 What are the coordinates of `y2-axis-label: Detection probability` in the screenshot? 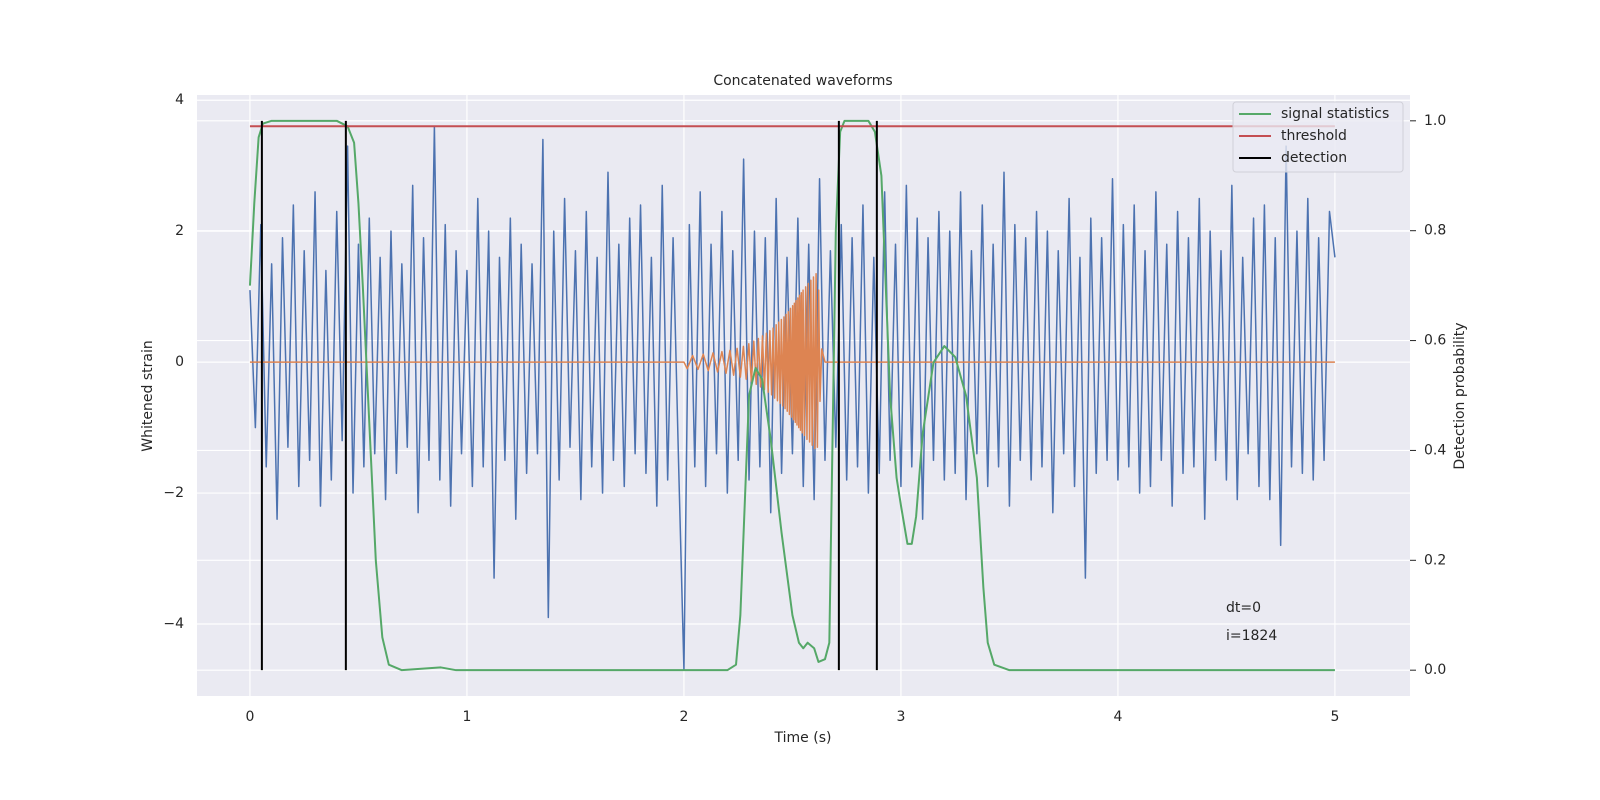 It's located at (1460, 395).